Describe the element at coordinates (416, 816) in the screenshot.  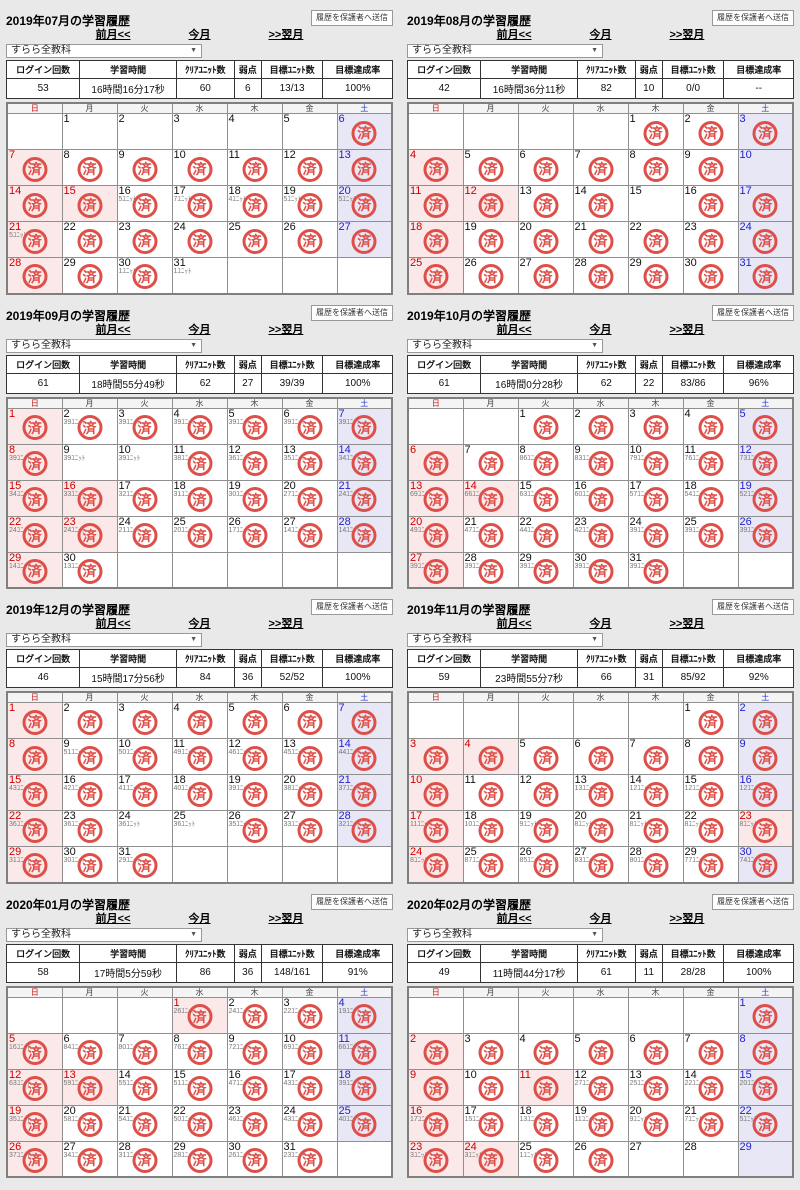
I see `day-number: 17` at that location.